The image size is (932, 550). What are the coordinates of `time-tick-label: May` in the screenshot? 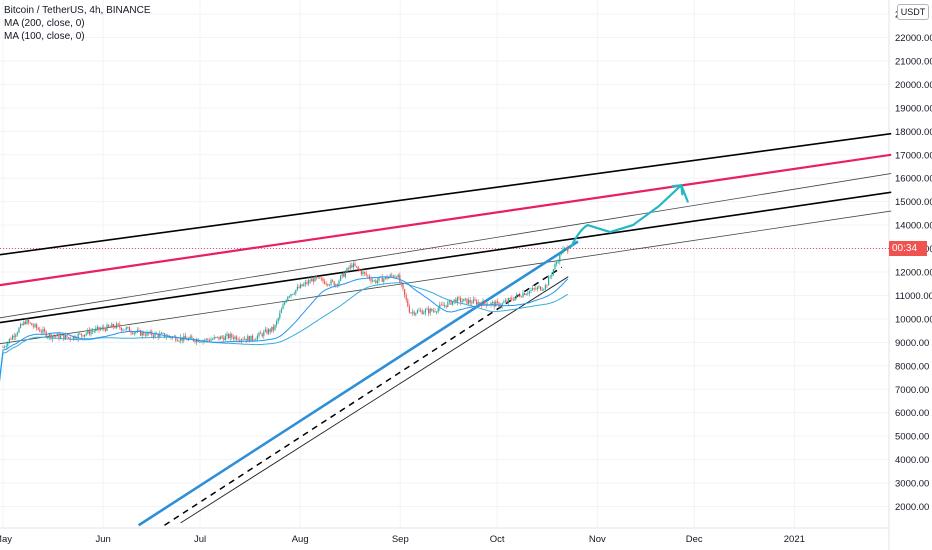 It's located at (6, 539).